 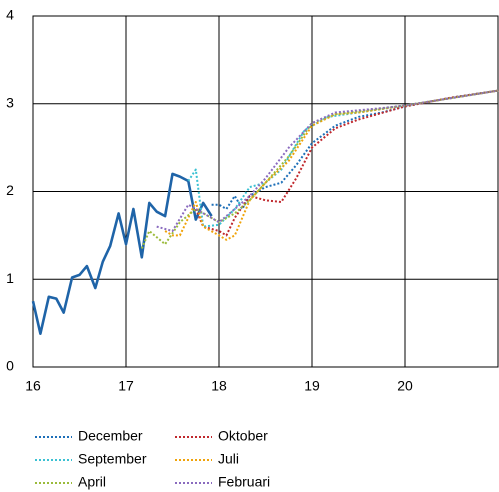 What do you see at coordinates (33, 386) in the screenshot?
I see `x-tick-label: 16` at bounding box center [33, 386].